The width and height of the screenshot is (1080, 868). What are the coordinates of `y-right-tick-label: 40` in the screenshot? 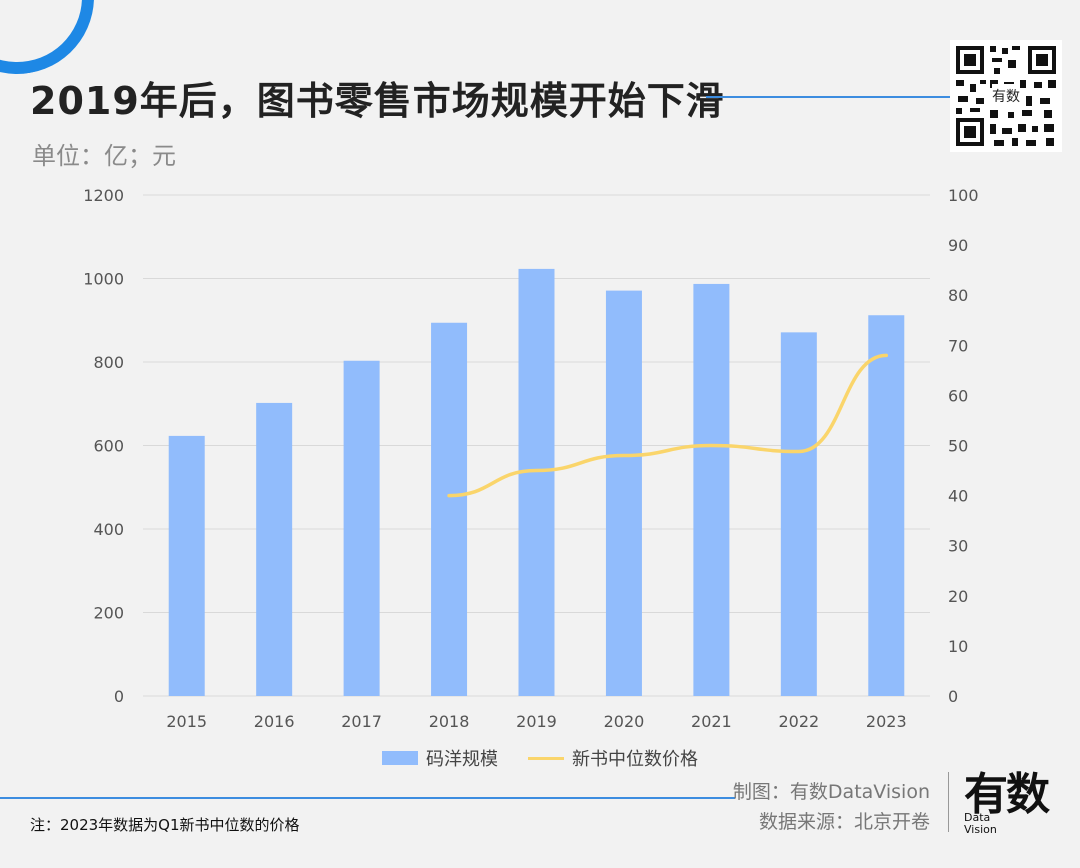 It's located at (958, 496).